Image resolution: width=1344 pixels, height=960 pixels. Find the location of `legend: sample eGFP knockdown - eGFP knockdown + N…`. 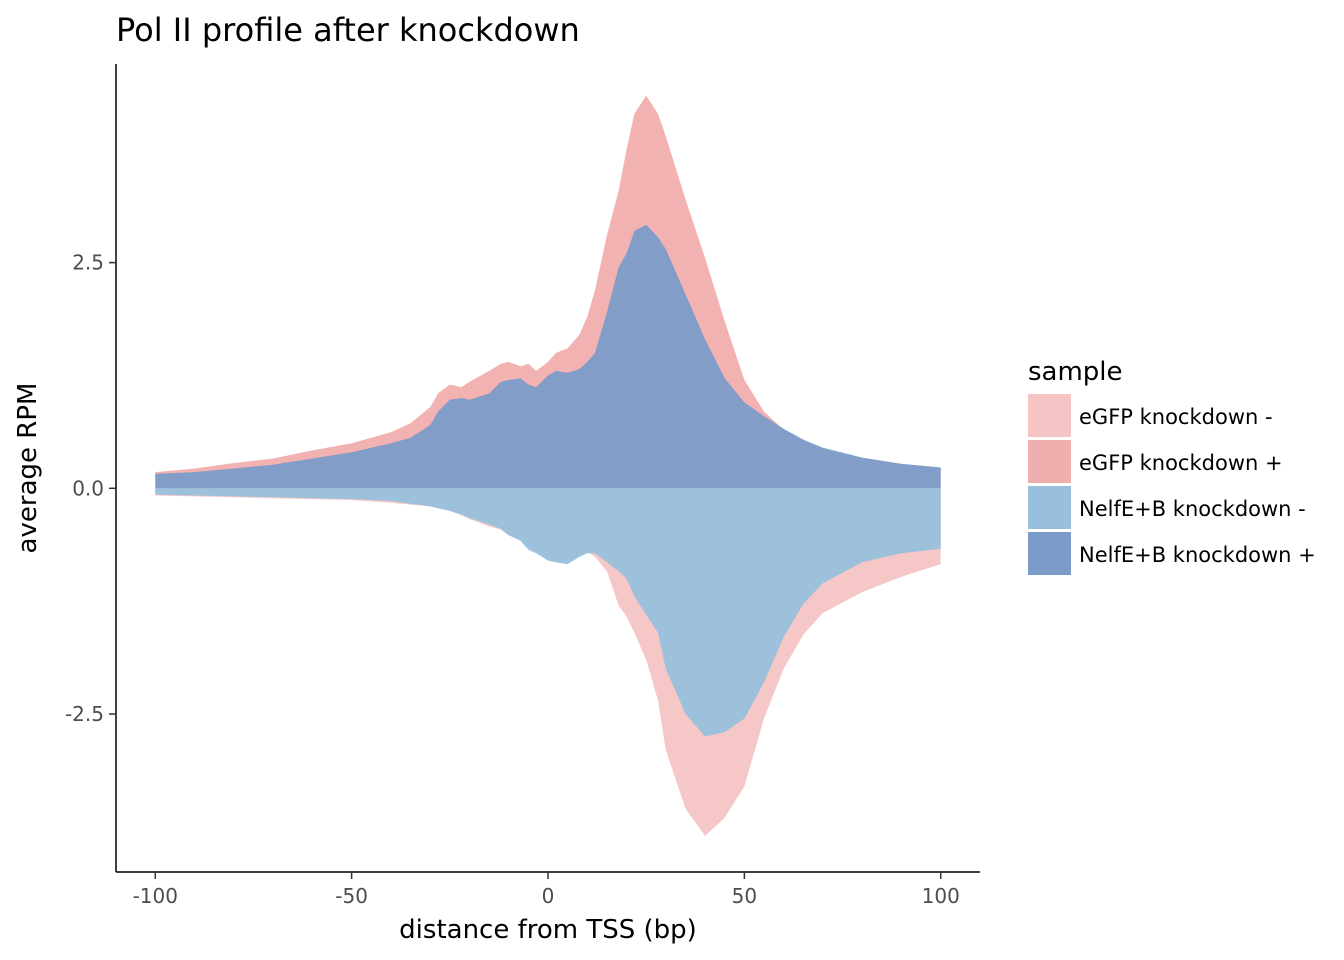

legend: sample eGFP knockdown - eGFP knockdown + N… is located at coordinates (1172, 466).